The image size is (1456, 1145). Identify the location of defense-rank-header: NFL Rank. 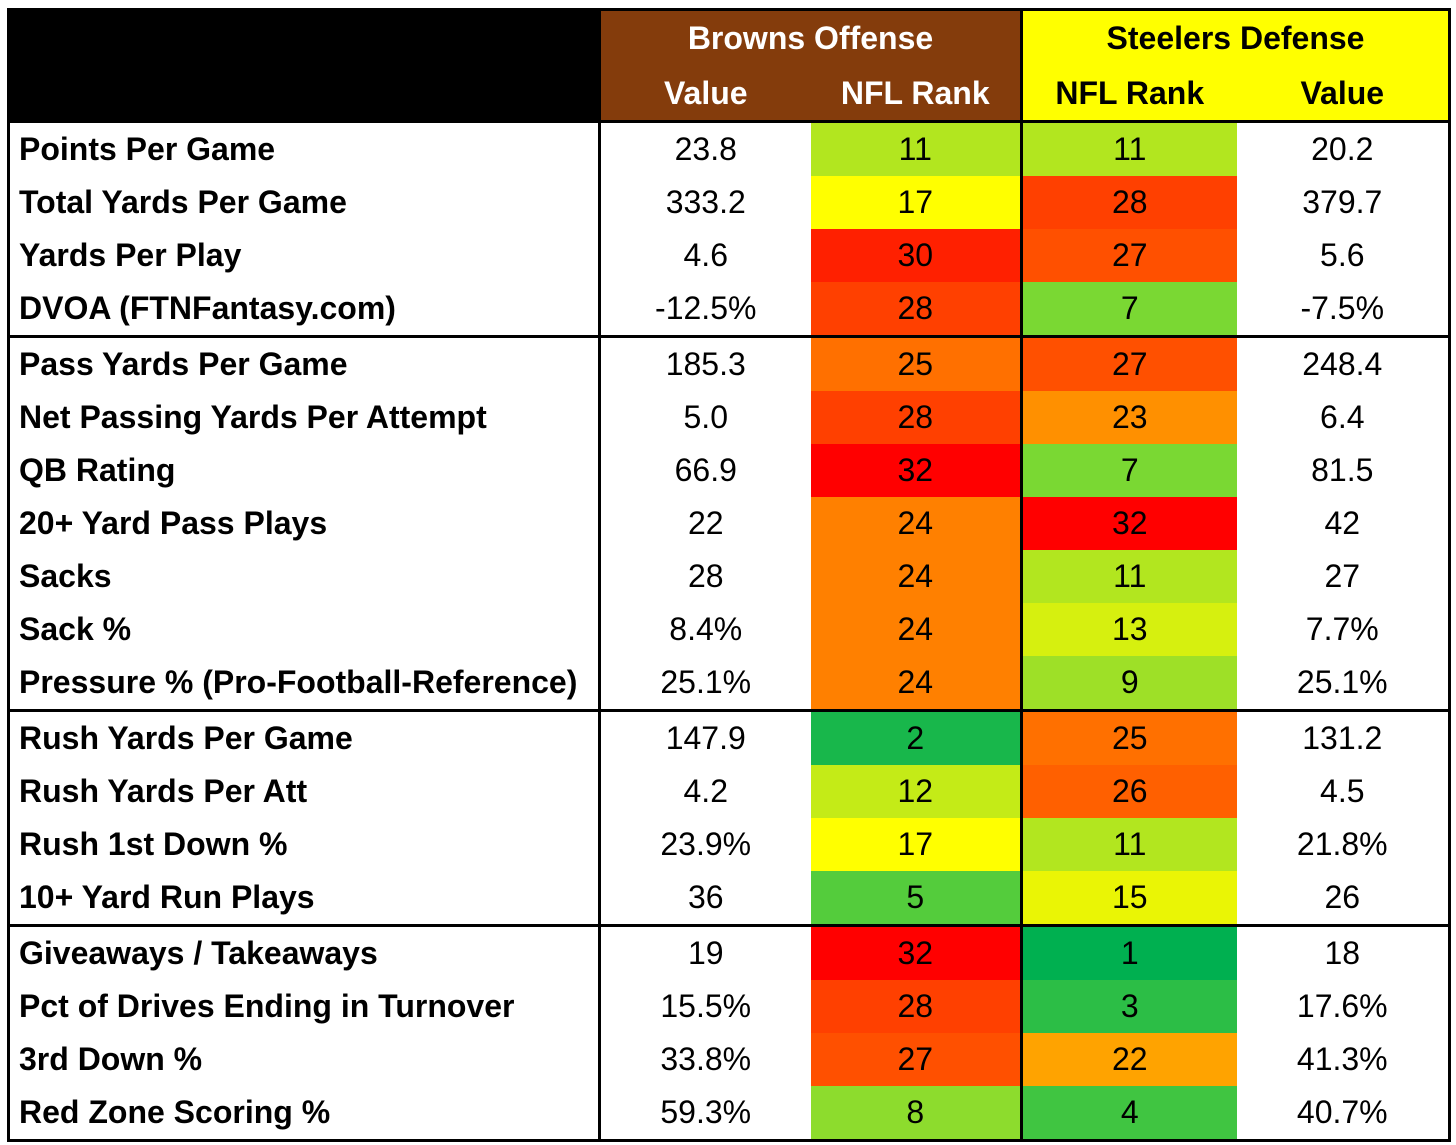
(1129, 94).